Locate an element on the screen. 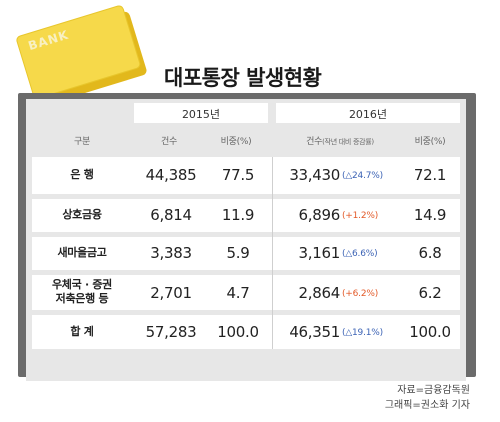 The image size is (500, 422). year-divider is located at coordinates (272, 253).